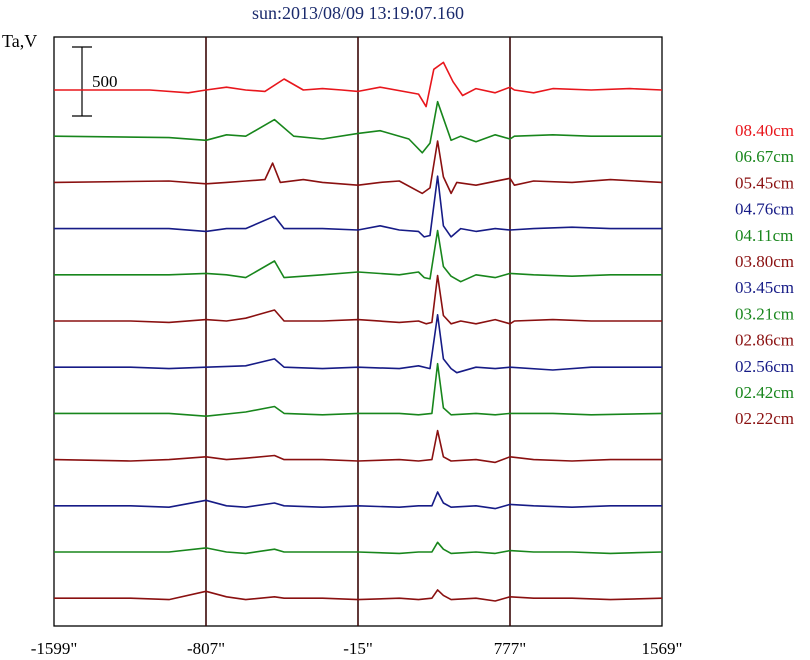  Describe the element at coordinates (764, 235) in the screenshot. I see `legend-entry: 04.11cm` at that location.